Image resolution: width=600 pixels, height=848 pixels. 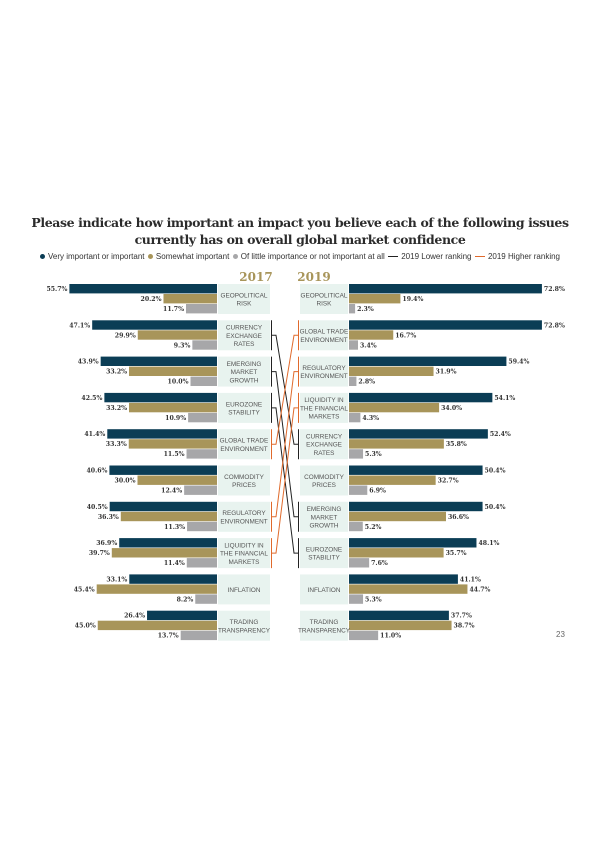 I want to click on value-label-2017: 40.6%, so click(x=96, y=471).